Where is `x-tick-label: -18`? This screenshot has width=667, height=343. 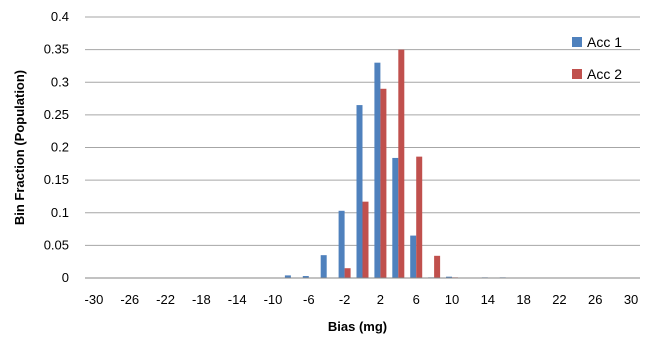 x-tick-label: -18 is located at coordinates (201, 299).